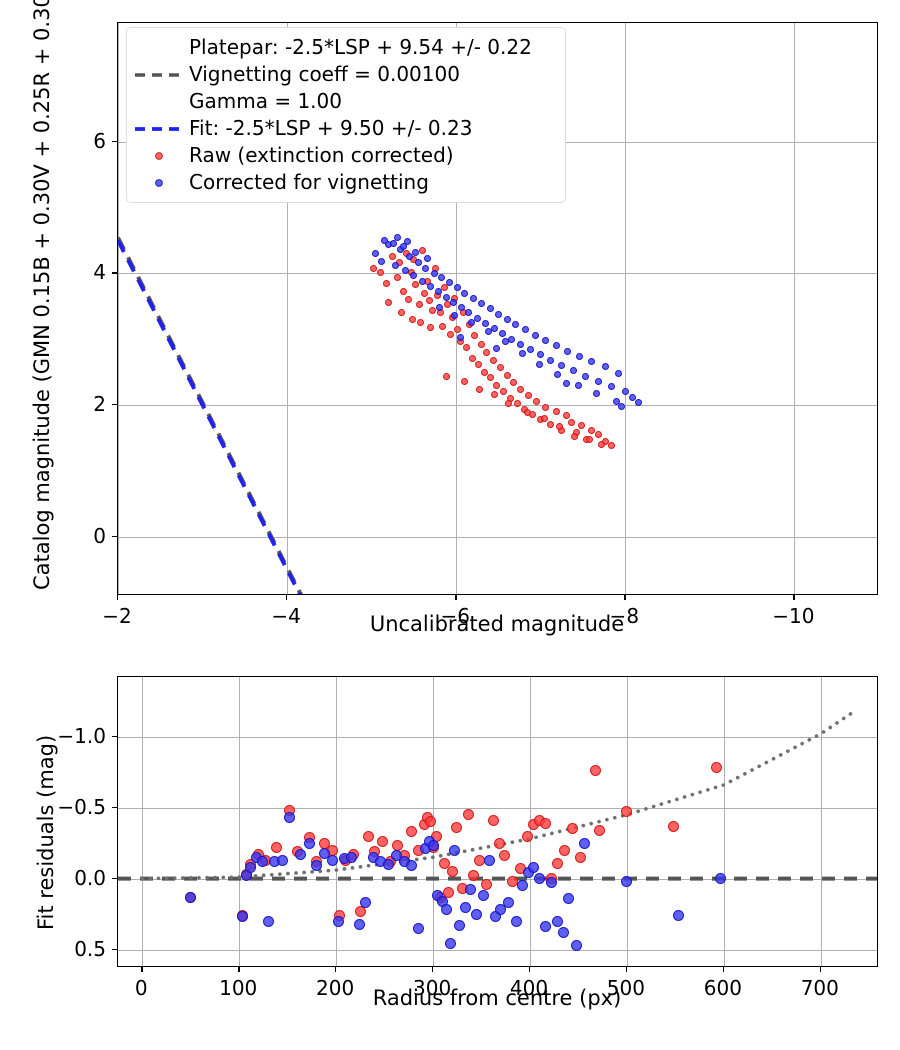 The width and height of the screenshot is (900, 1050). Describe the element at coordinates (46, 832) in the screenshot. I see `bottom-yaxis-title: Fit residuals (mag)` at that location.